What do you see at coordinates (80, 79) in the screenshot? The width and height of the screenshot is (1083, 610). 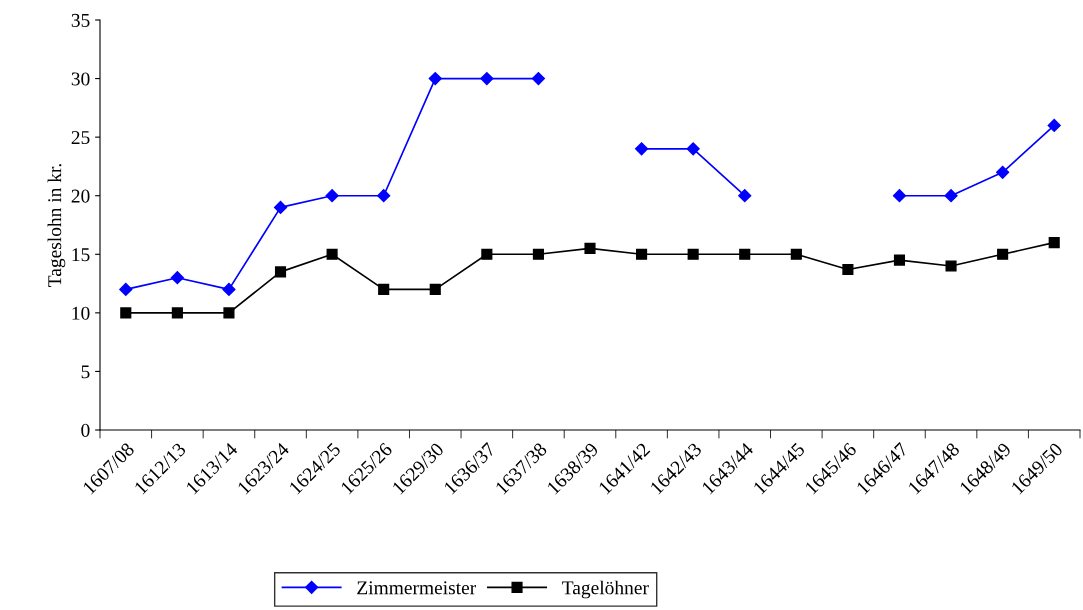 I see `y-tick-label: 30` at bounding box center [80, 79].